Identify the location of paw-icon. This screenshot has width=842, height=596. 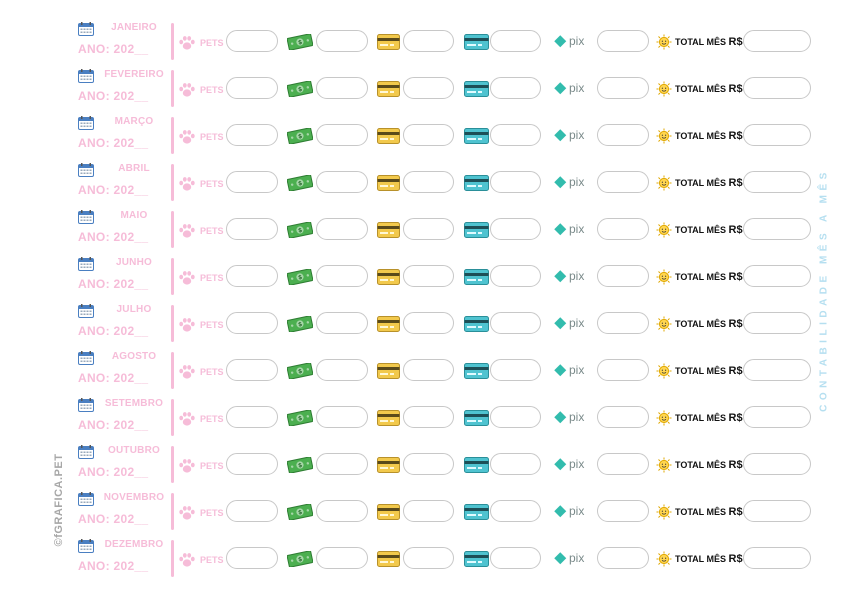
(187, 278).